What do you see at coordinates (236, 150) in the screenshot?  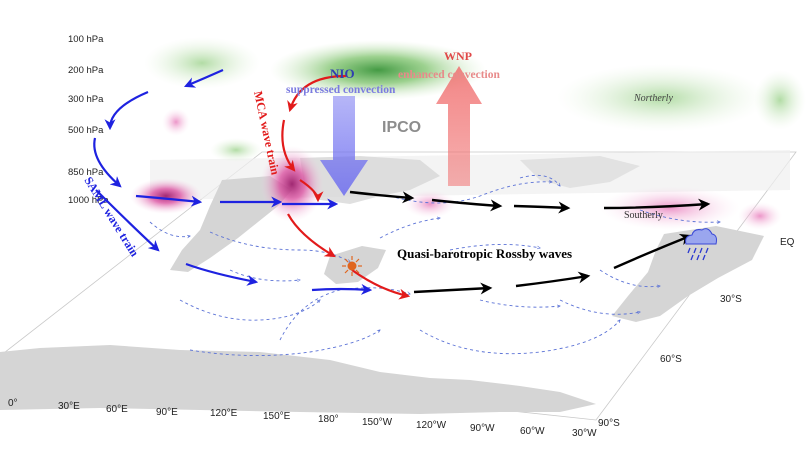 I see `green-anomaly-small` at bounding box center [236, 150].